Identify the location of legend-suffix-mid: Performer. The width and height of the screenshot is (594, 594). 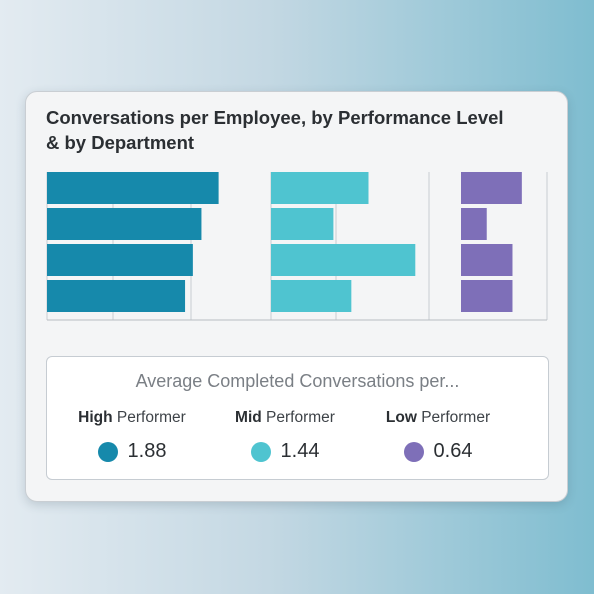
(300, 417).